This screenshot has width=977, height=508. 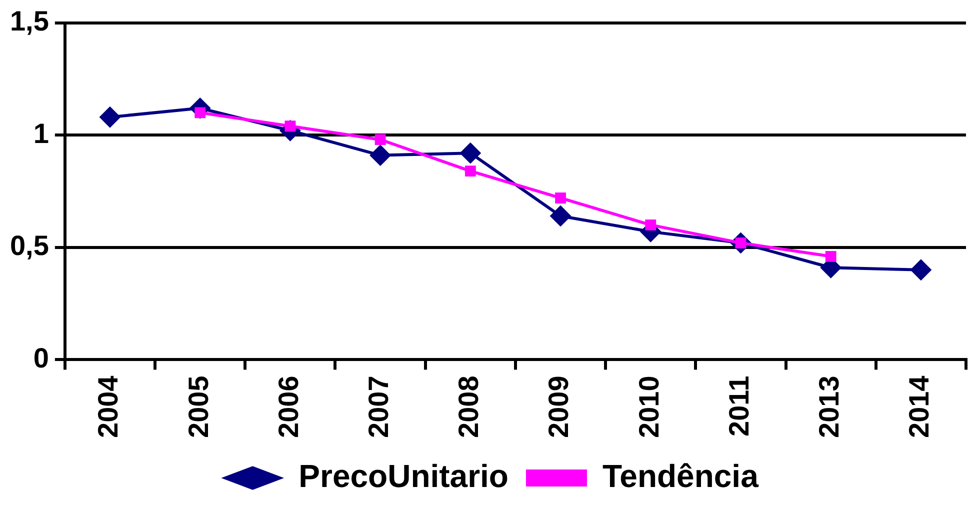 I want to click on x-tick-label: 2009, so click(x=558, y=407).